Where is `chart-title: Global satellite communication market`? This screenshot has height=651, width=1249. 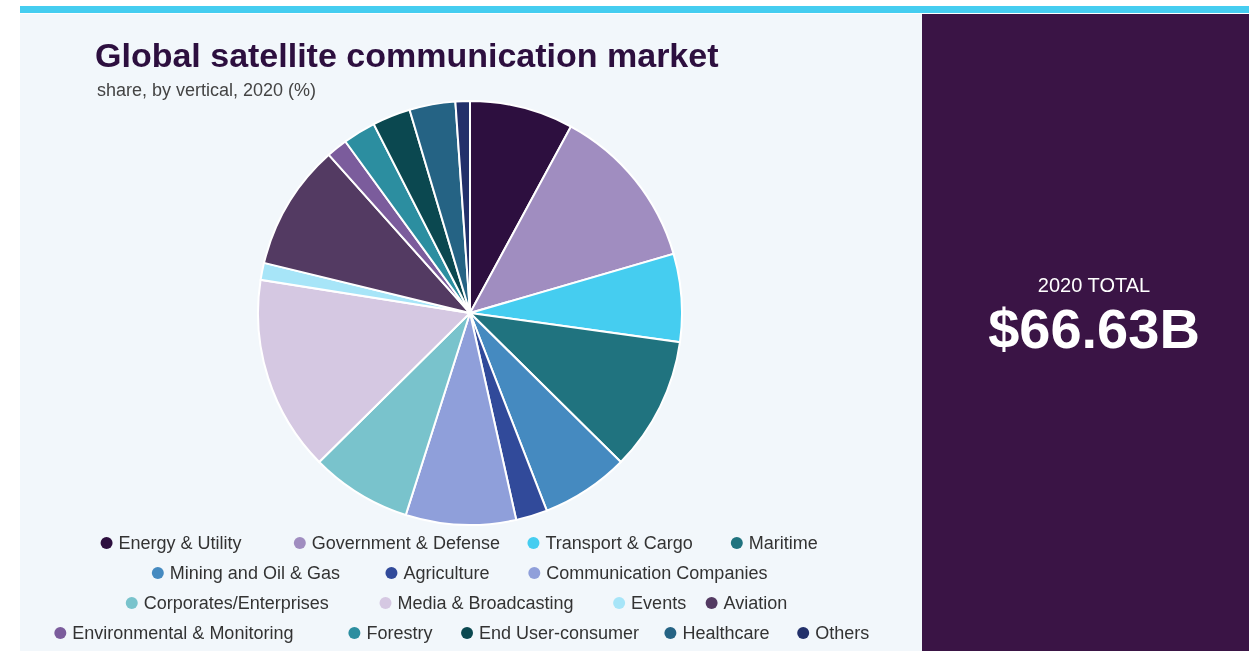
chart-title: Global satellite communication market is located at coordinates (407, 55).